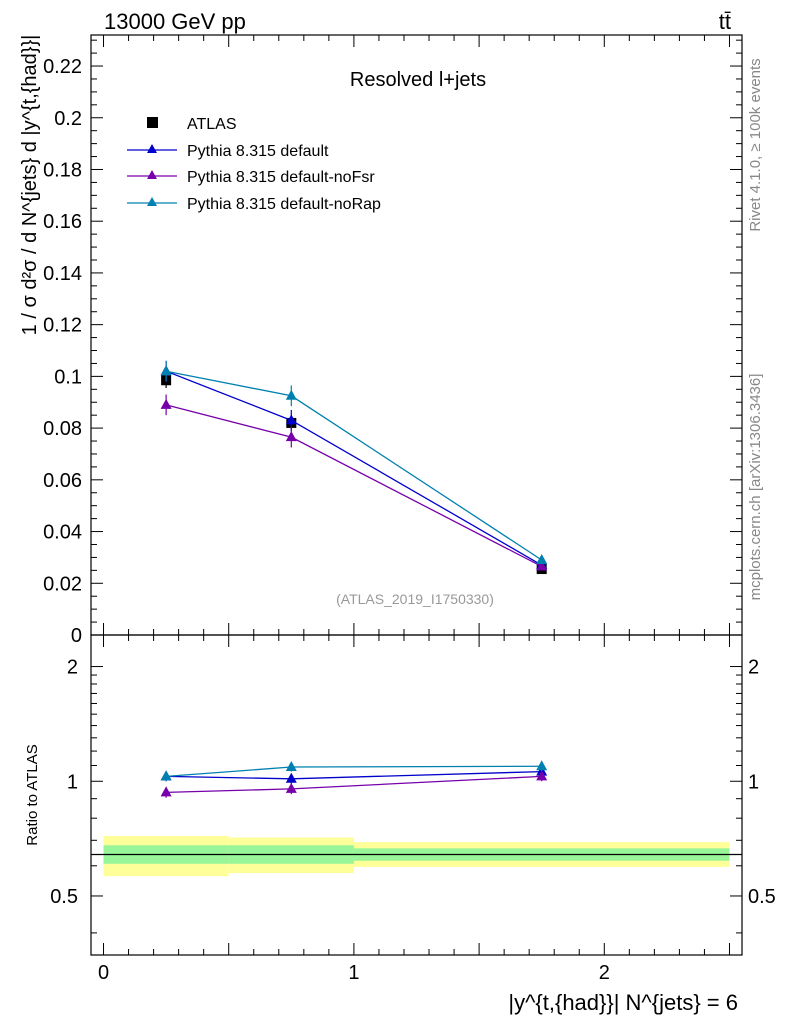 This screenshot has width=786, height=1024. What do you see at coordinates (623, 1002) in the screenshot?
I see `x-axis-title: |y^{t,{had}}| N^{jets} = 6` at bounding box center [623, 1002].